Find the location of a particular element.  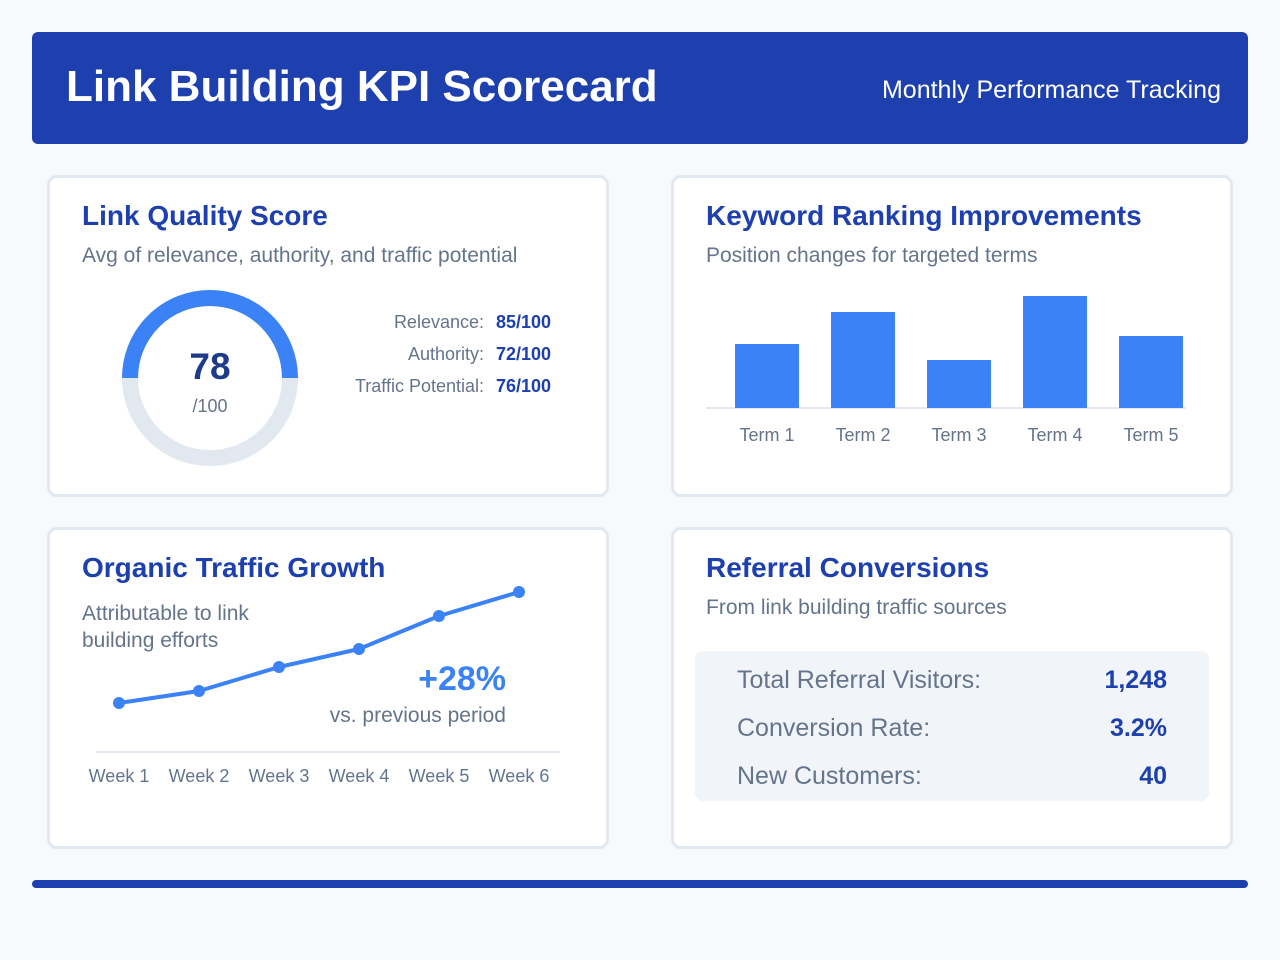

gauge-value: 78 is located at coordinates (210, 366).